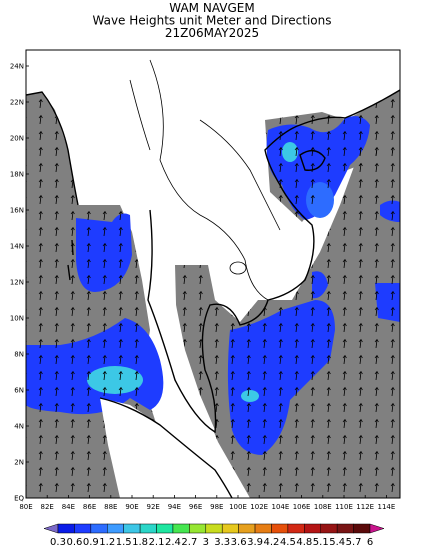 The image size is (425, 550). Describe the element at coordinates (74, 542) in the screenshot. I see `colorbar-label: 0.6` at that location.